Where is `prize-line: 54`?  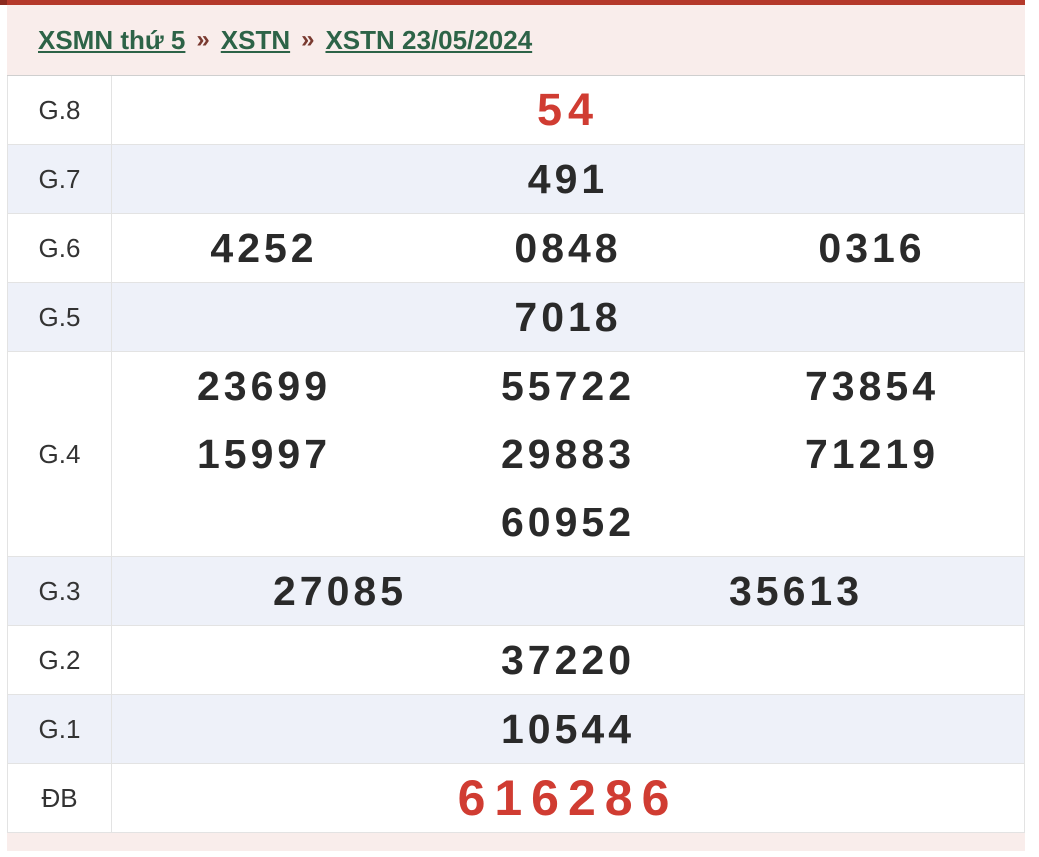 prize-line: 54 is located at coordinates (568, 110).